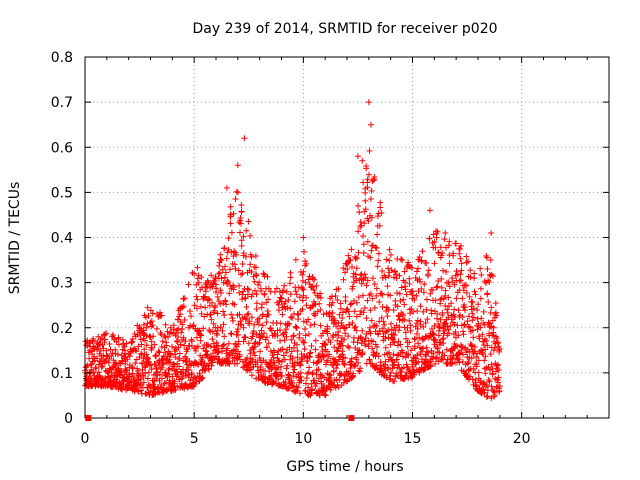 Image resolution: width=640 pixels, height=480 pixels. What do you see at coordinates (522, 439) in the screenshot?
I see `x-tick-label: 20` at bounding box center [522, 439].